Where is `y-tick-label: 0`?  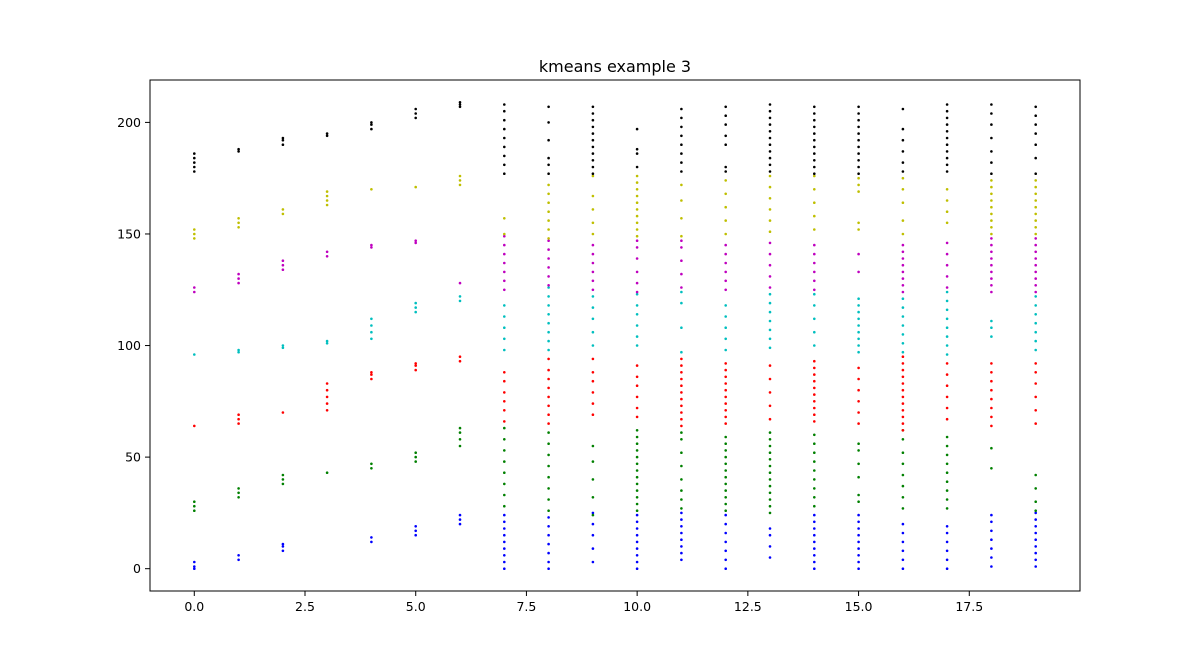
y-tick-label: 0 is located at coordinates (137, 568).